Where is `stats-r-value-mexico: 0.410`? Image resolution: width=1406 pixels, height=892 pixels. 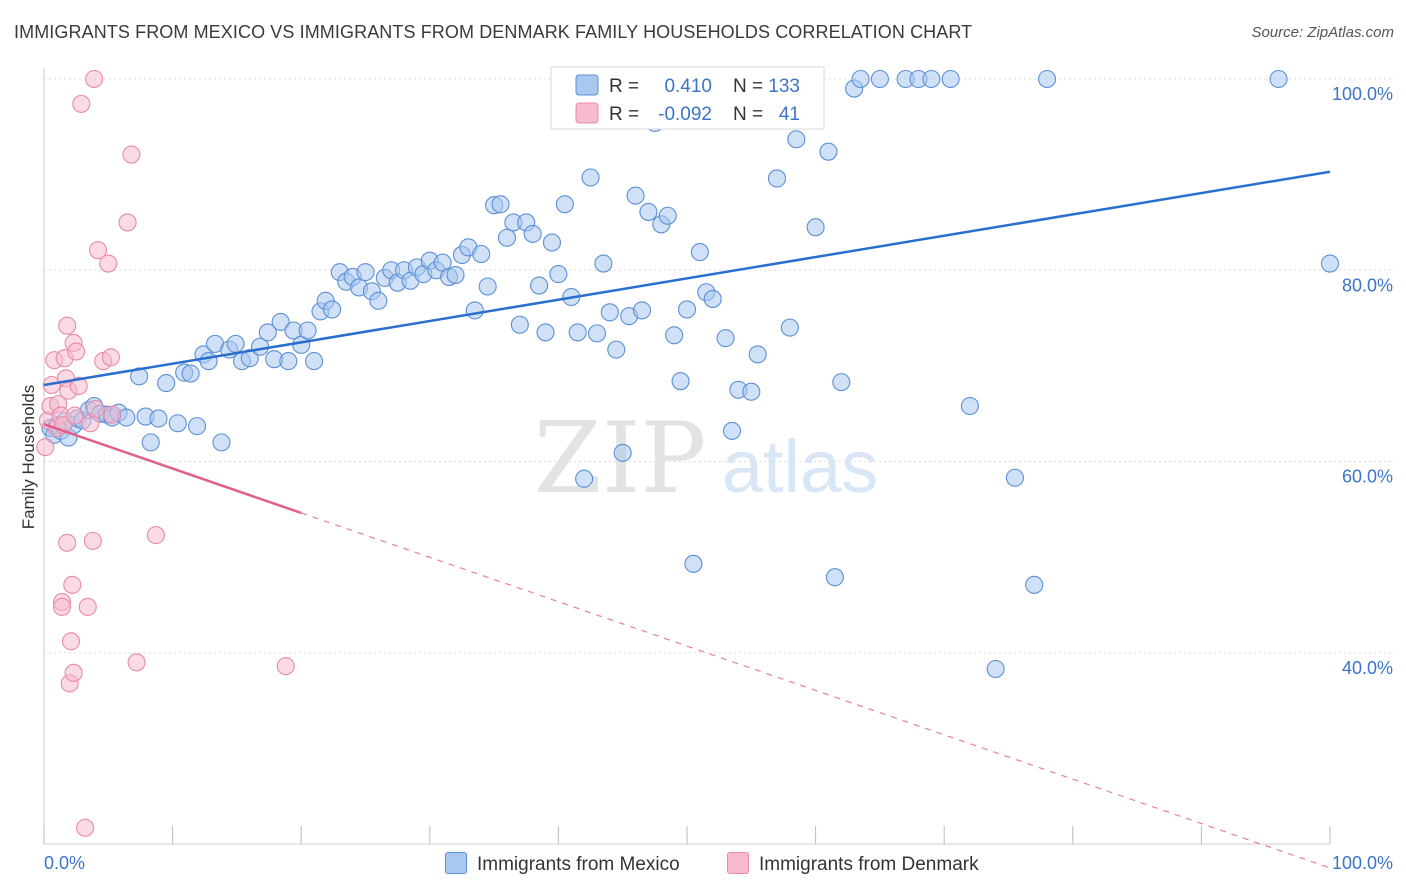 stats-r-value-mexico: 0.410 is located at coordinates (688, 86).